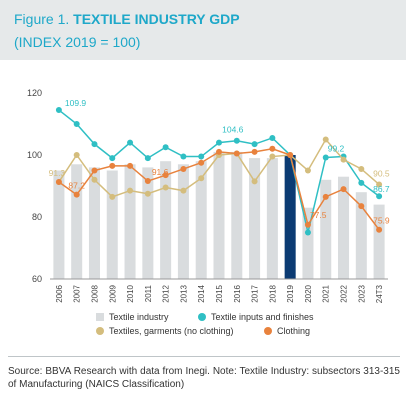  Describe the element at coordinates (112, 293) in the screenshot. I see `x-tick-label: 2009` at that location.